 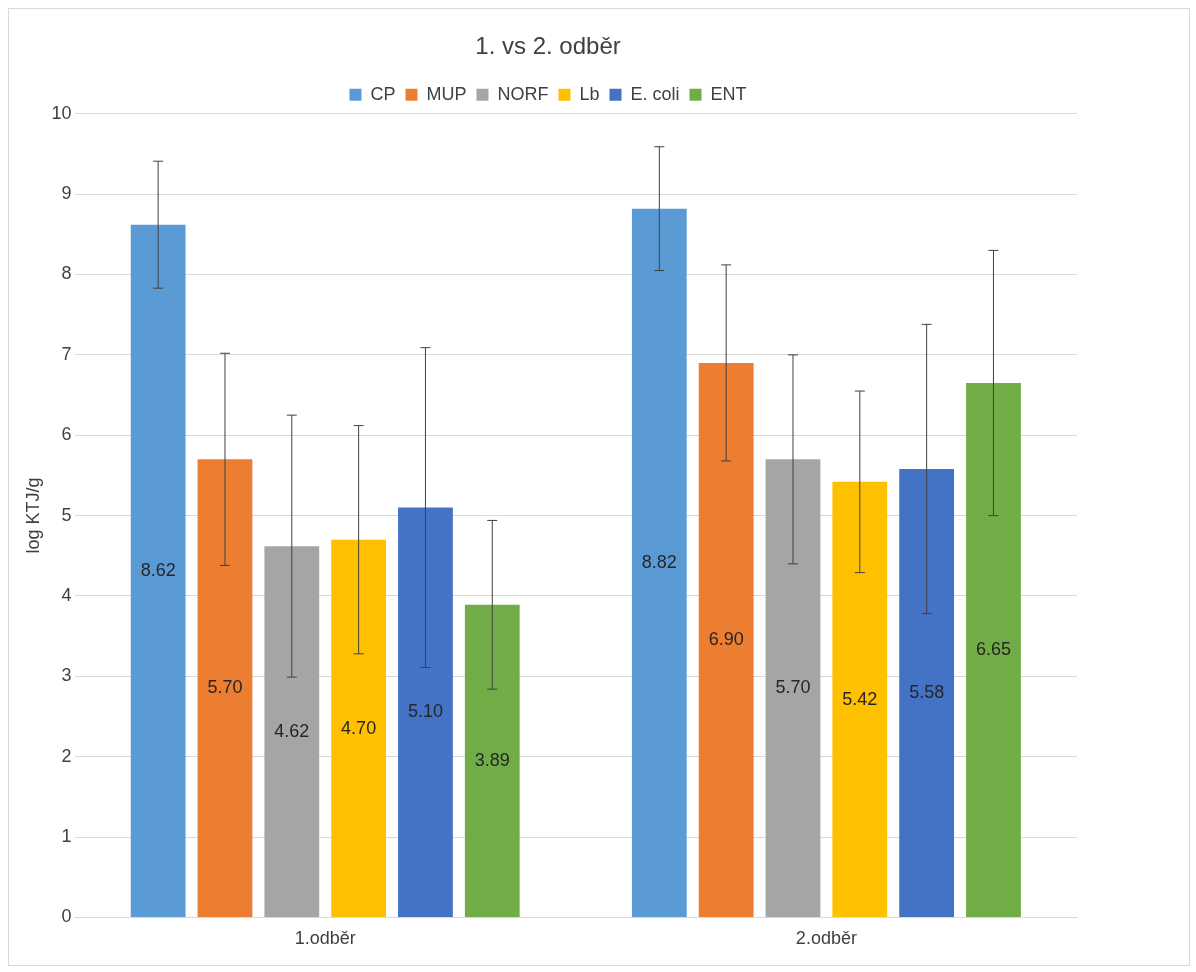 I want to click on y-axis-title: log KTJ/g, so click(x=32, y=515).